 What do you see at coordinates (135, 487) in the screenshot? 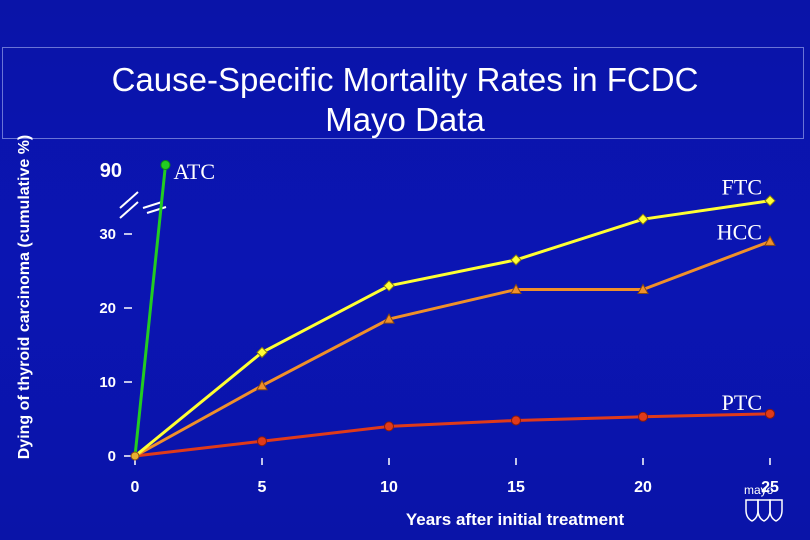
I see `x-tick-label-0: 0` at bounding box center [135, 487].